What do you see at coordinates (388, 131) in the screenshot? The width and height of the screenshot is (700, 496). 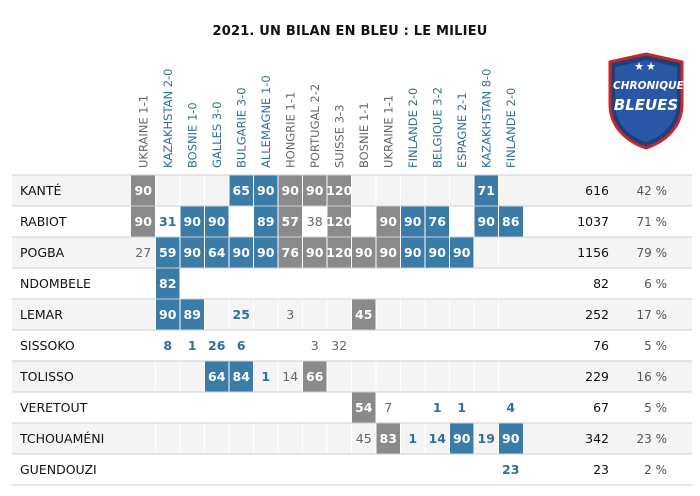 I see `match-header-label: UKRAINE 1-1` at bounding box center [388, 131].